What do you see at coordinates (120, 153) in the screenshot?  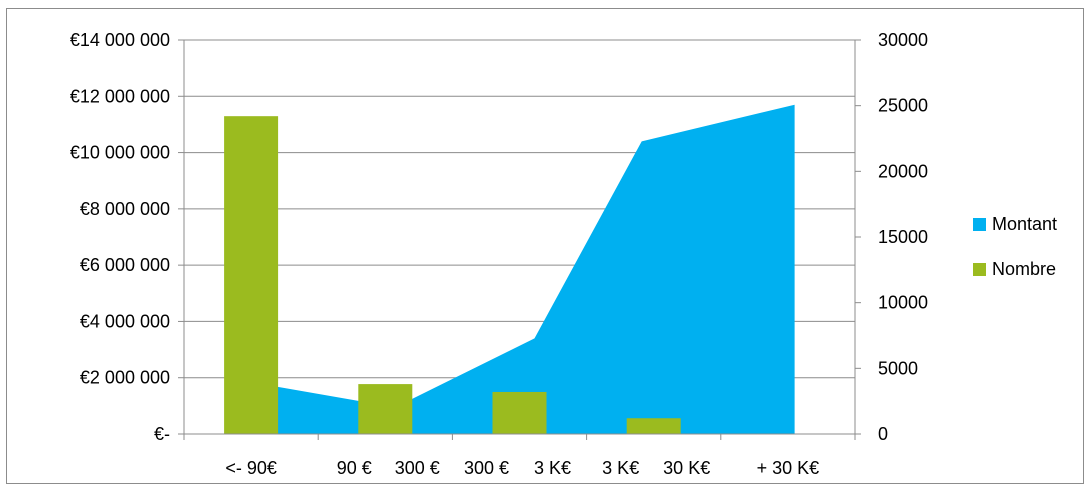 I see `y-left-tick-label-5: €10 000 000` at bounding box center [120, 153].